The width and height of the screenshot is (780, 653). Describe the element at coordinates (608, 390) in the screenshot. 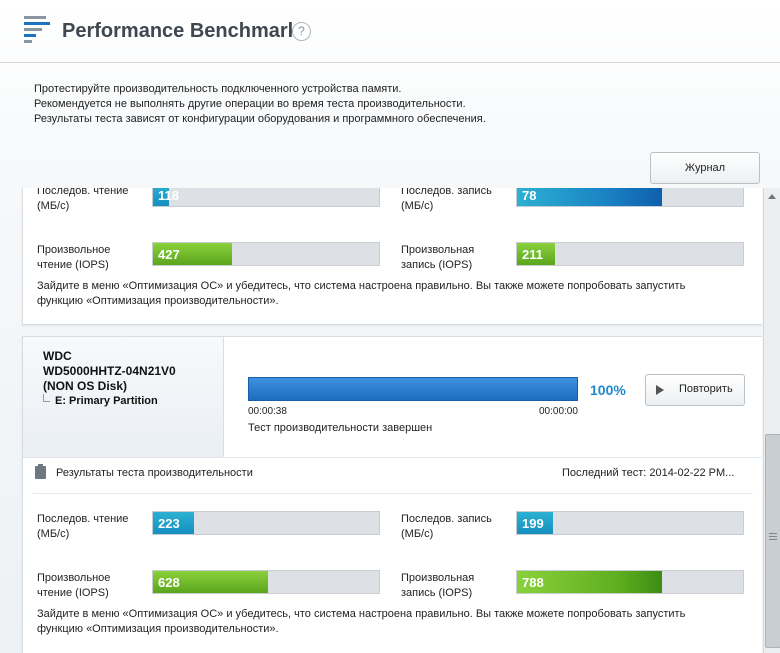

I see `progress-percent: 100%` at that location.